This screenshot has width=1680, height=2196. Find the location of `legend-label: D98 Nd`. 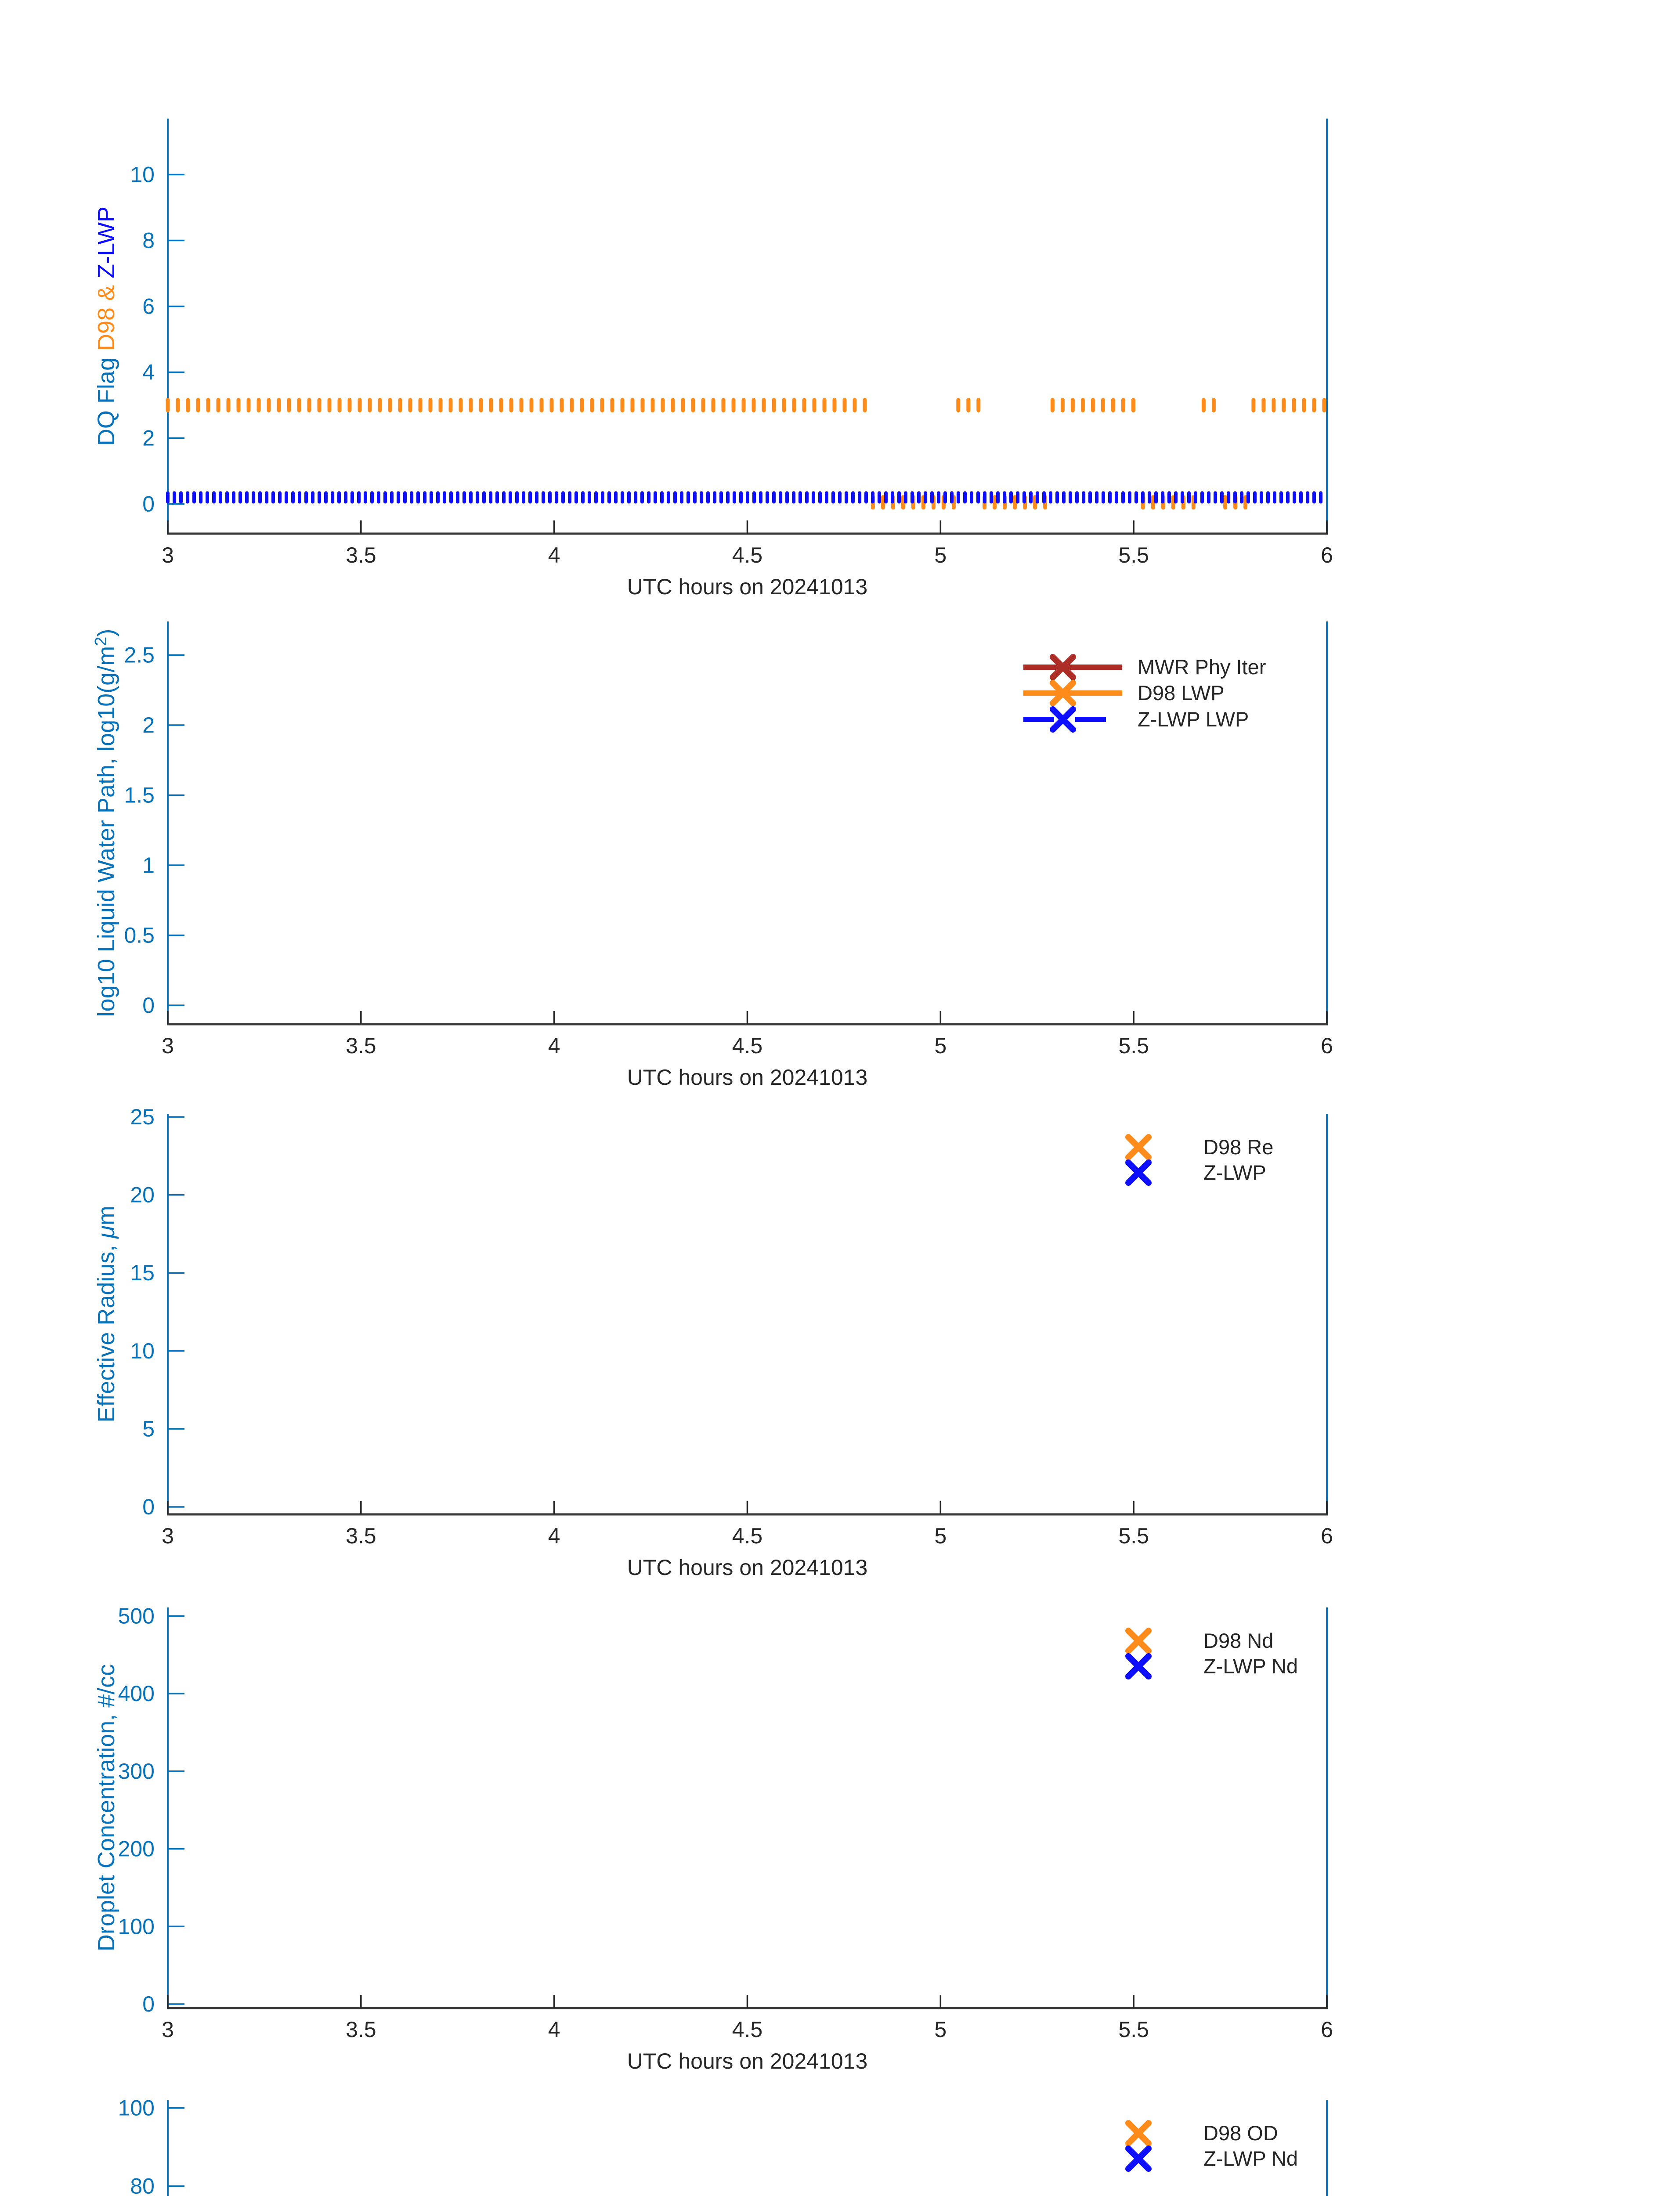

legend-label: D98 Nd is located at coordinates (1238, 1640).